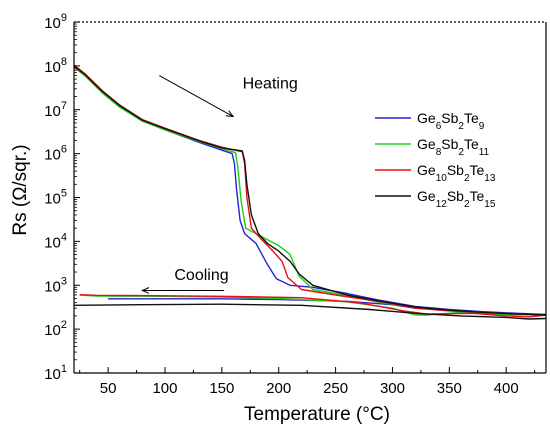  I want to click on x-tick-label: 150, so click(221, 388).